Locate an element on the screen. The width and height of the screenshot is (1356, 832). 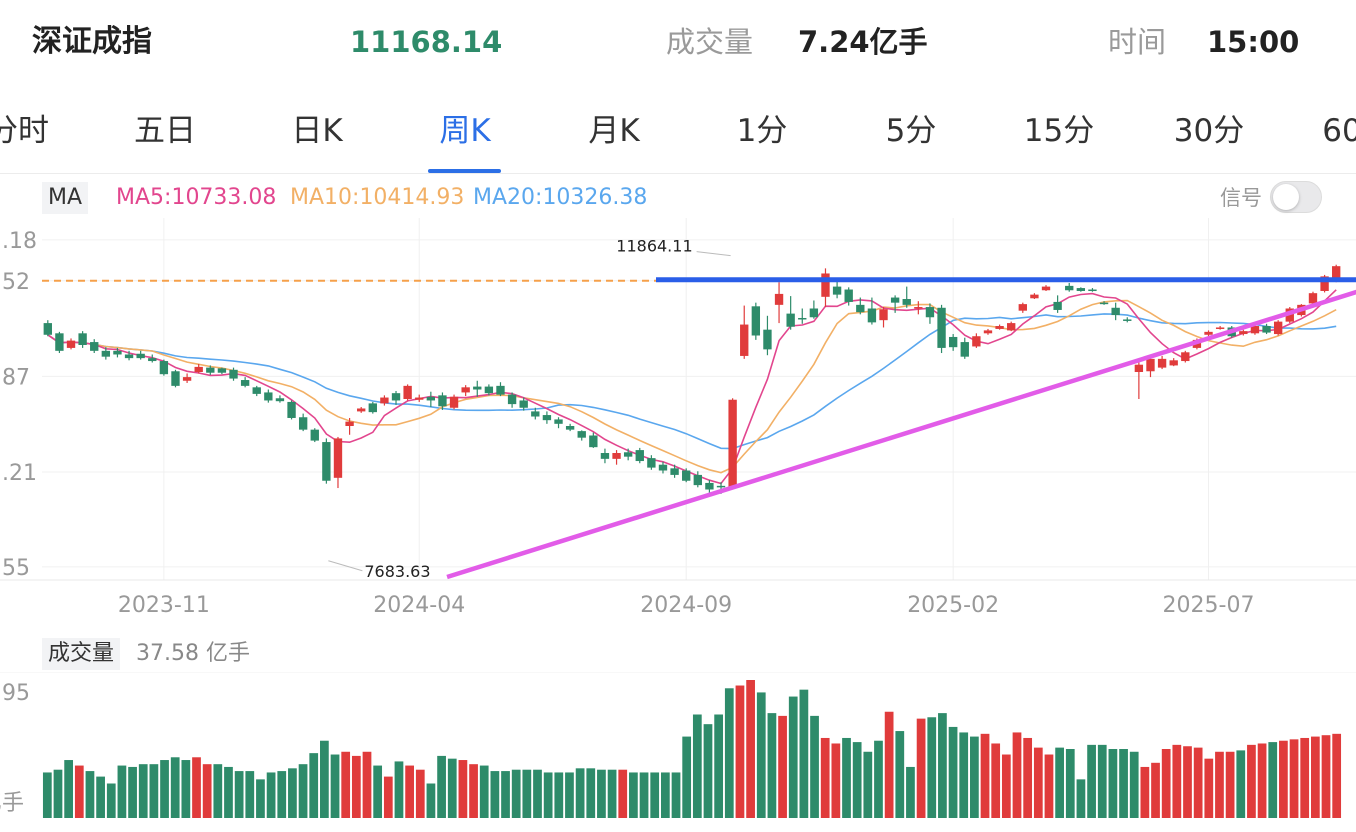
ma-indicator-button: MA is located at coordinates (65, 198).